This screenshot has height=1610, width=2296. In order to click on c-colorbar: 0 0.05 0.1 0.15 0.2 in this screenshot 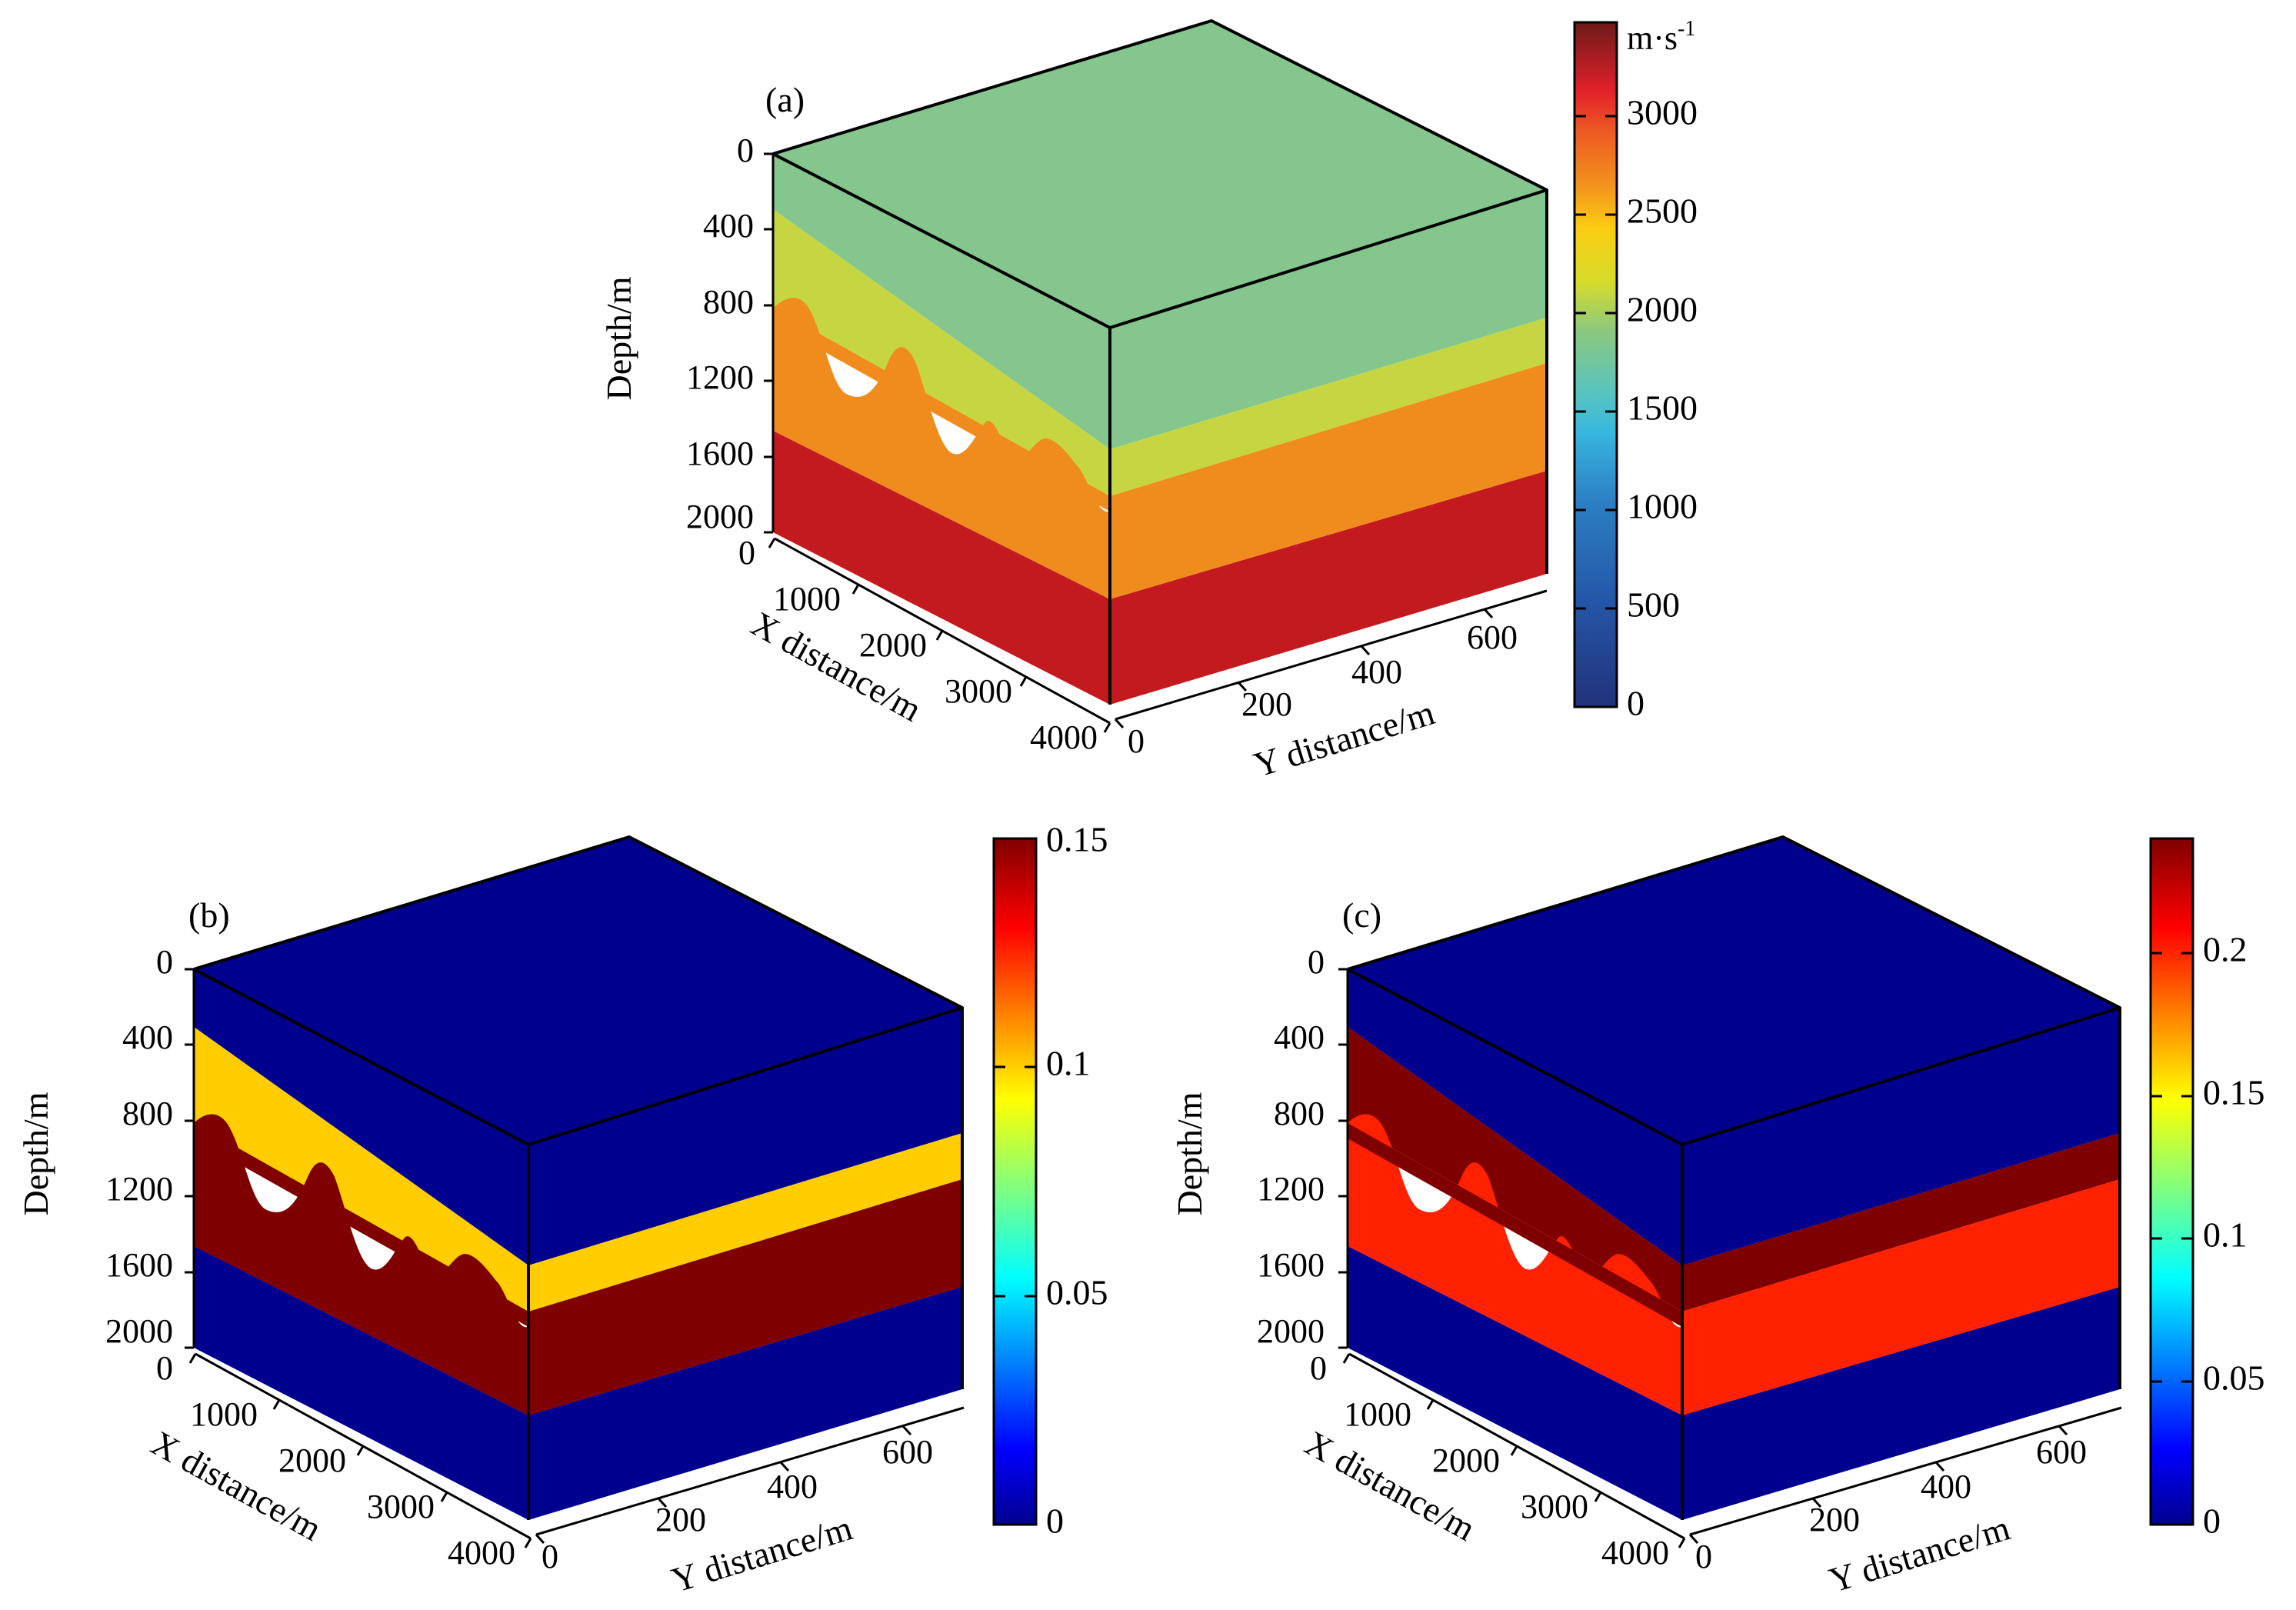, I will do `click(2207, 1189)`.